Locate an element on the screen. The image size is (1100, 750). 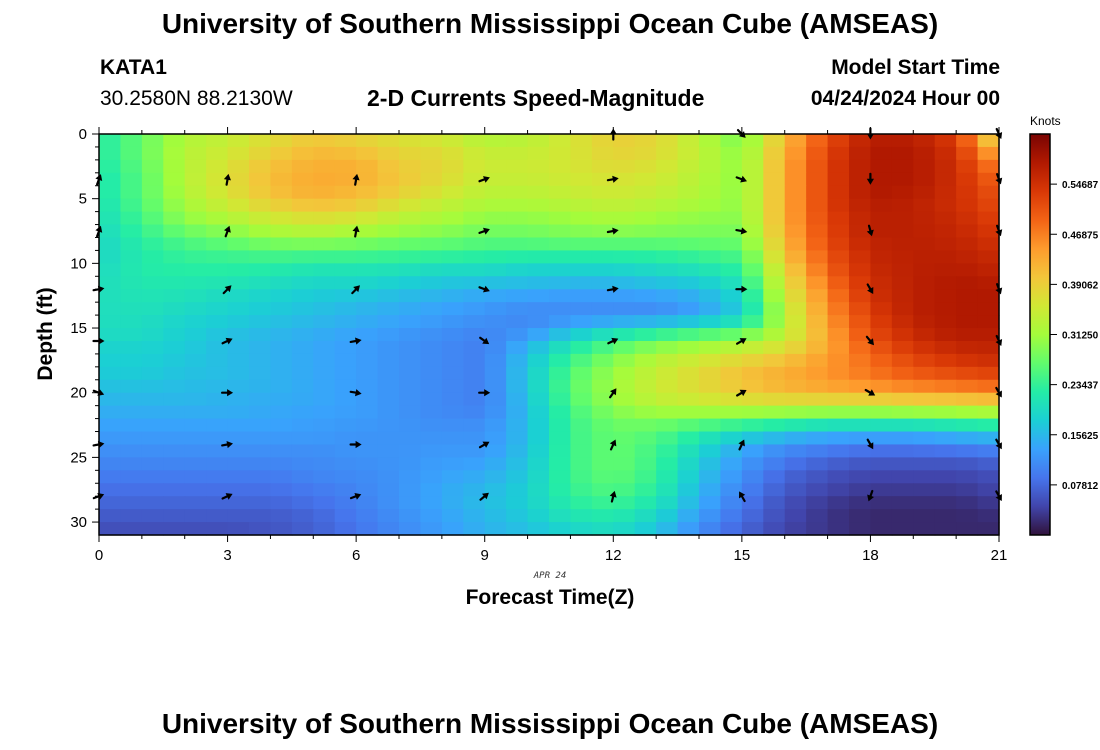
model-start-label: Model Start Time is located at coordinates (915, 67).